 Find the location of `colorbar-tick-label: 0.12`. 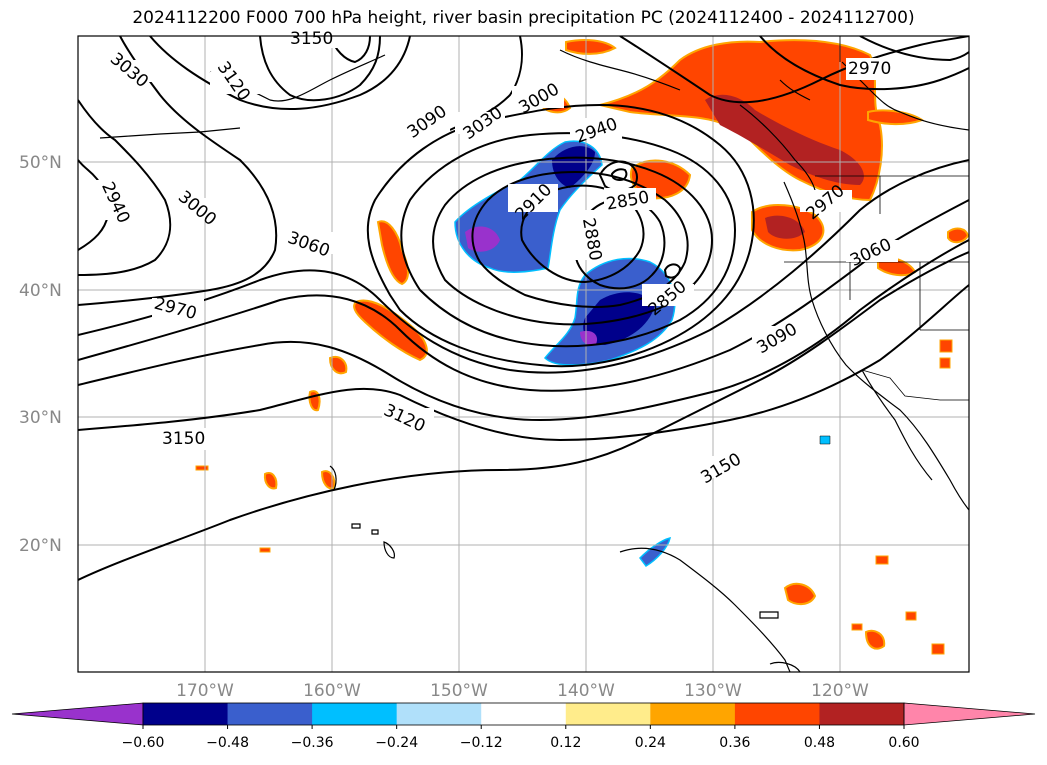

colorbar-tick-label: 0.12 is located at coordinates (565, 743).